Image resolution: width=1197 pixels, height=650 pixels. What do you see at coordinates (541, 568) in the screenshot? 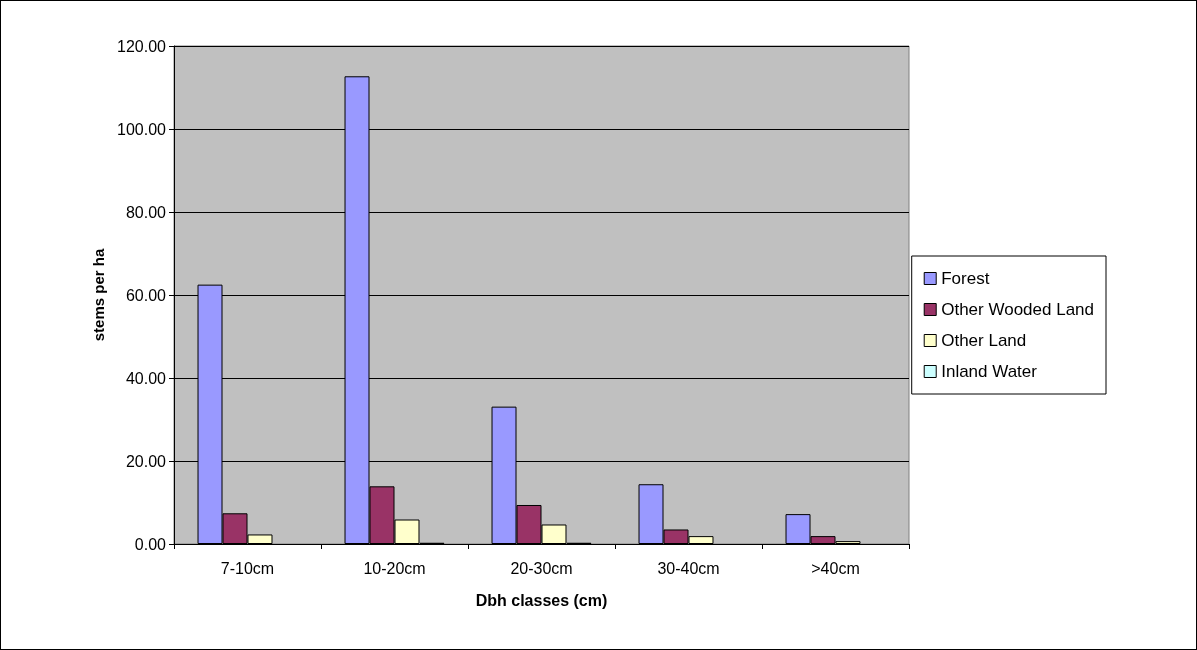
I see `x-tick-label: 20-30cm` at bounding box center [541, 568].